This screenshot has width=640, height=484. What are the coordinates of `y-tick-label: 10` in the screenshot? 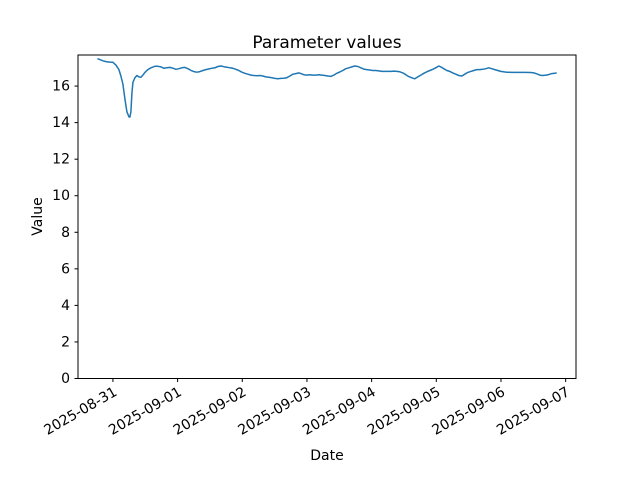 It's located at (61, 196).